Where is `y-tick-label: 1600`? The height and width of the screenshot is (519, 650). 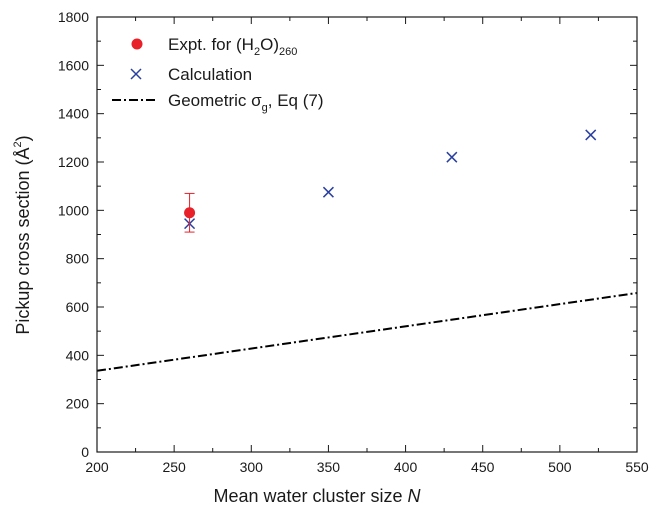 y-tick-label: 1600 is located at coordinates (73, 65).